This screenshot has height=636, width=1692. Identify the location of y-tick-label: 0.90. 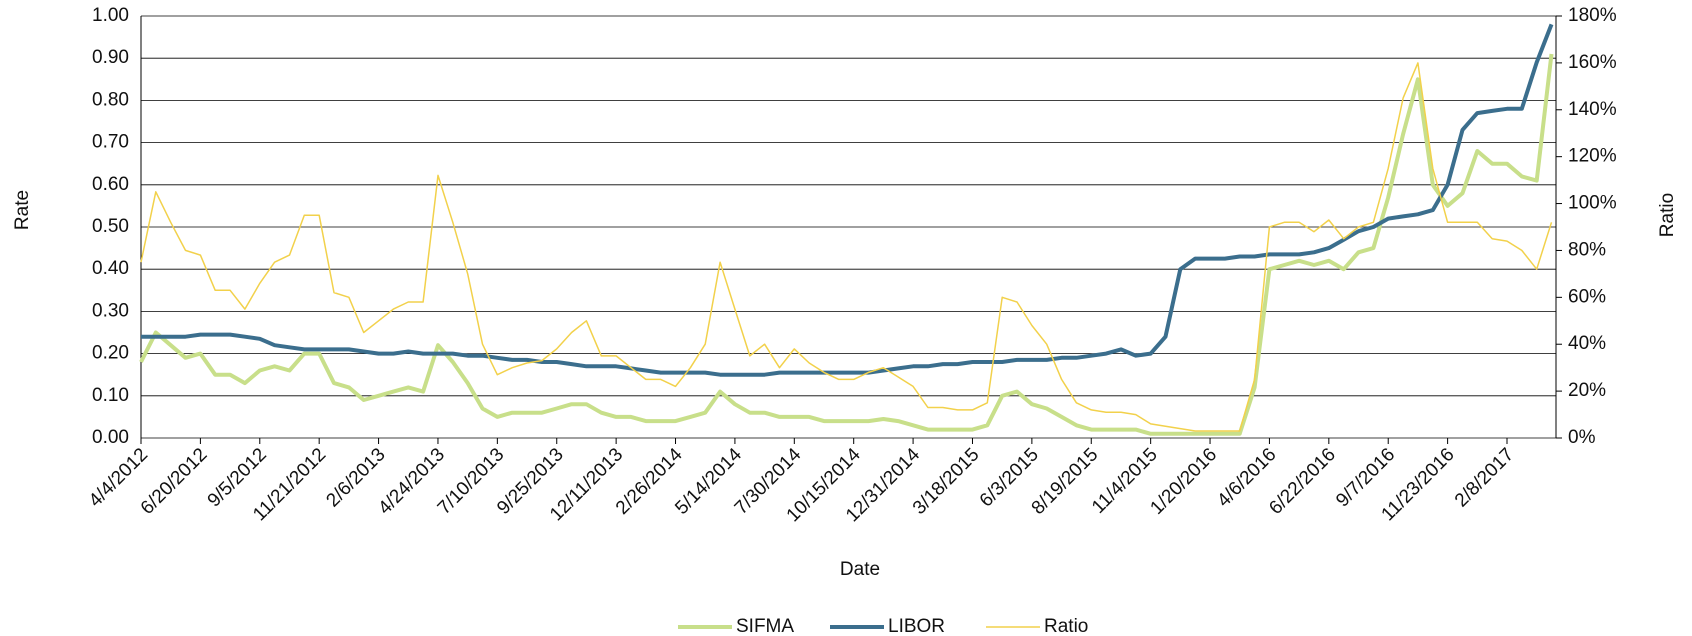
(110, 57).